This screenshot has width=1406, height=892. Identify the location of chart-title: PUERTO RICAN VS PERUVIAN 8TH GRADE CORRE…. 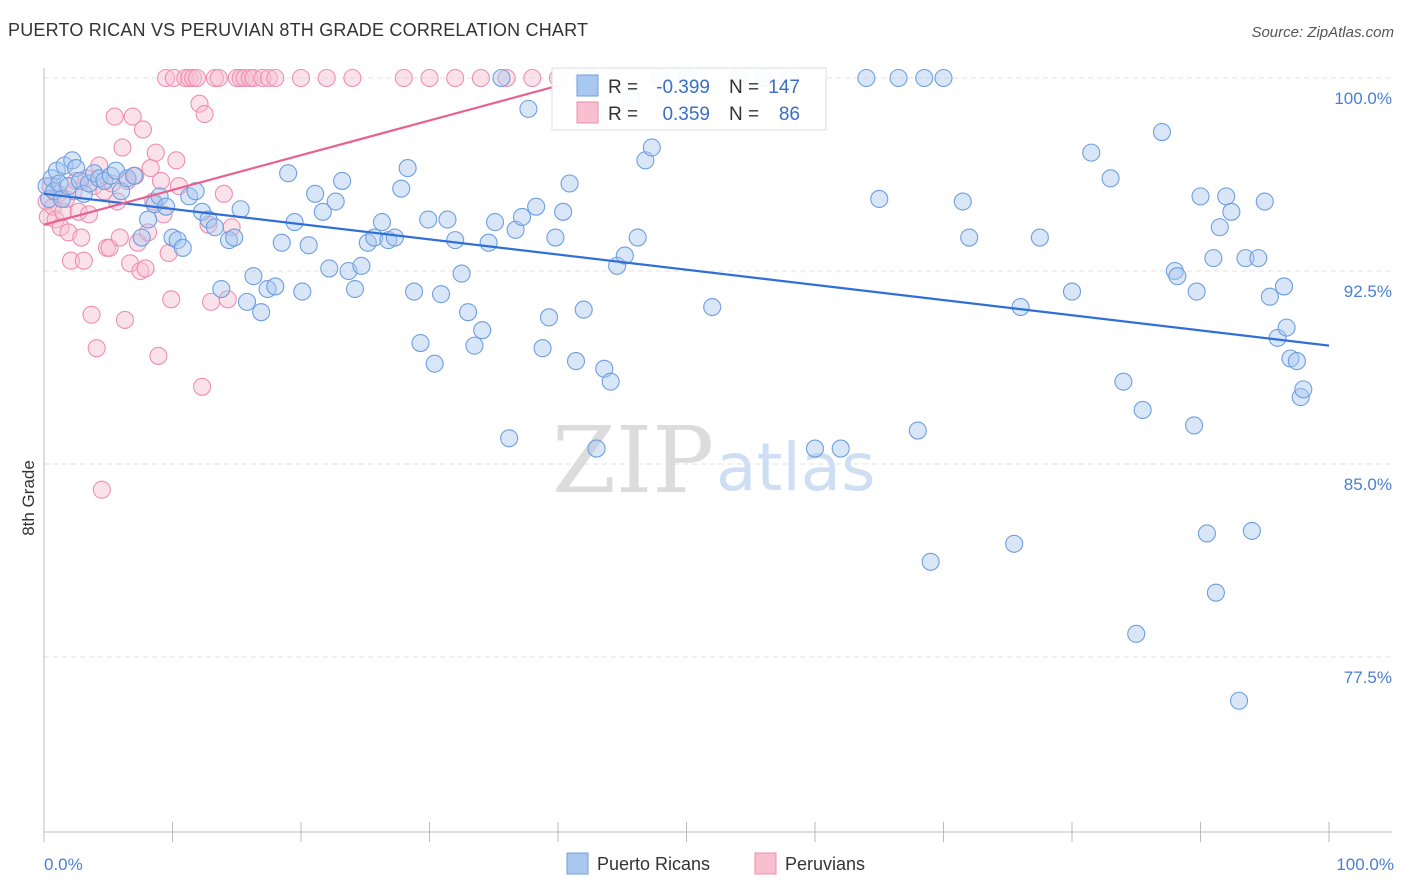
(298, 30).